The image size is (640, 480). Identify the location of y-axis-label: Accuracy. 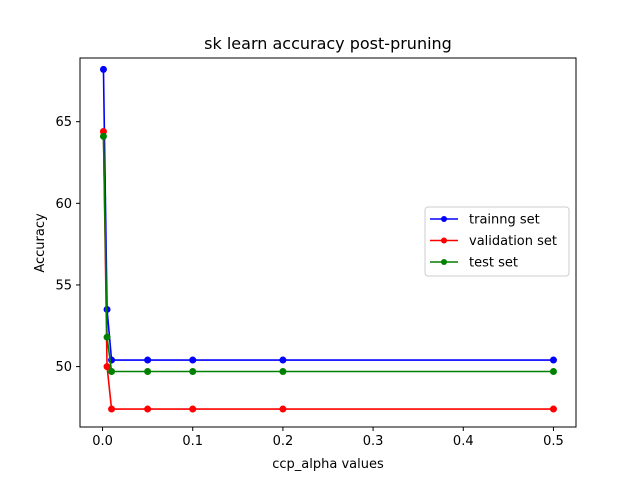
(40, 243).